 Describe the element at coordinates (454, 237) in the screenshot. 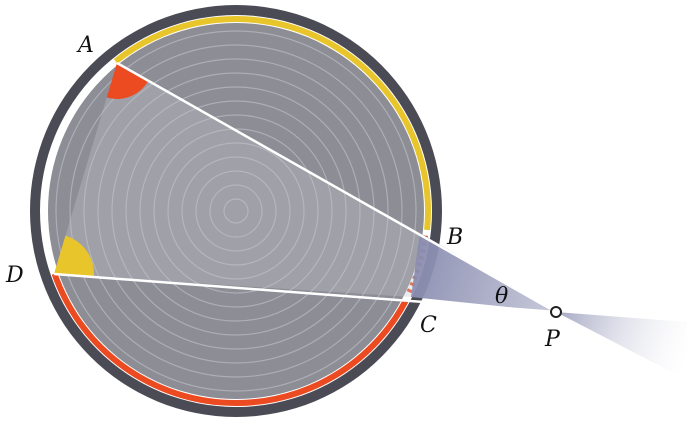

I see `label-B: B` at that location.